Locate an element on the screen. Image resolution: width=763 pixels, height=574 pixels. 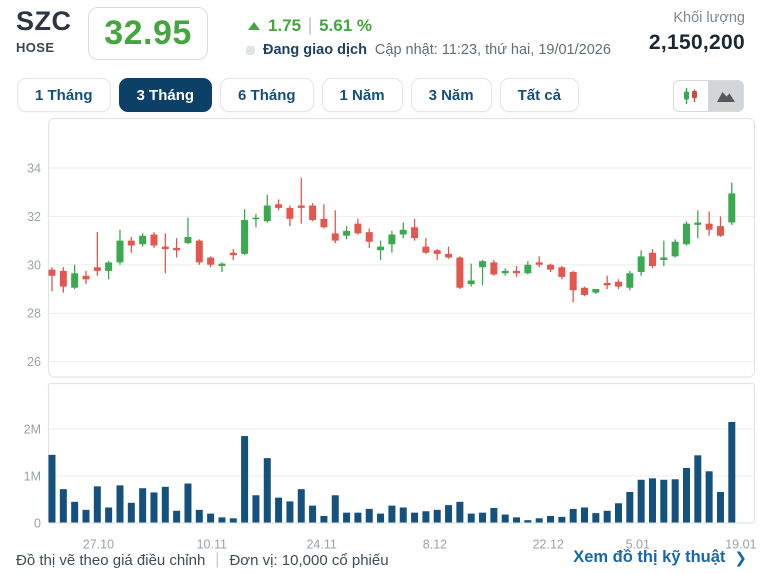
volume-value: 2,150,200 is located at coordinates (696, 42).